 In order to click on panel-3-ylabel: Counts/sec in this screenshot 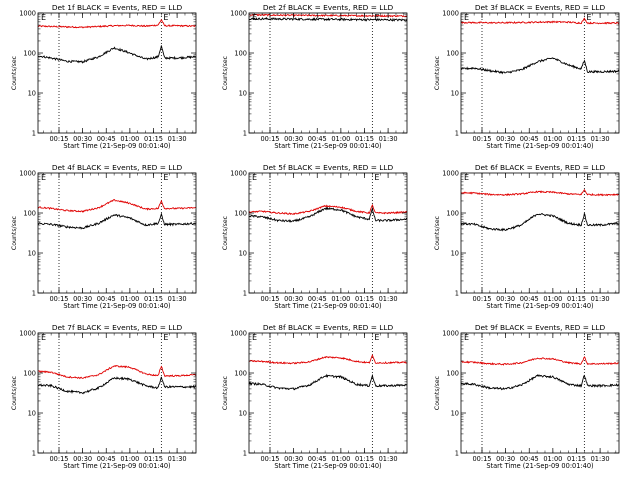, I will do `click(437, 72)`.